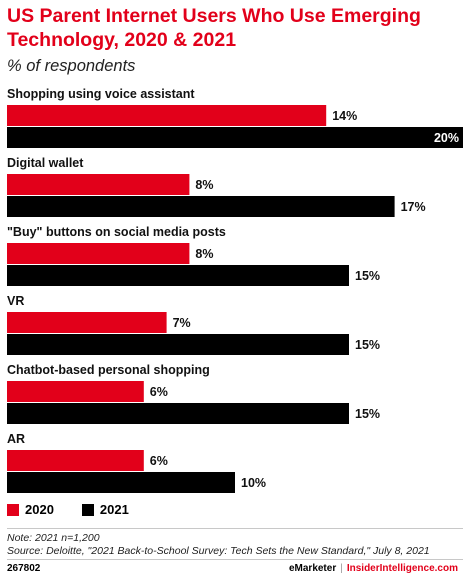 The width and height of the screenshot is (470, 580). What do you see at coordinates (114, 509) in the screenshot?
I see `legend-label-2021: 2021` at bounding box center [114, 509].